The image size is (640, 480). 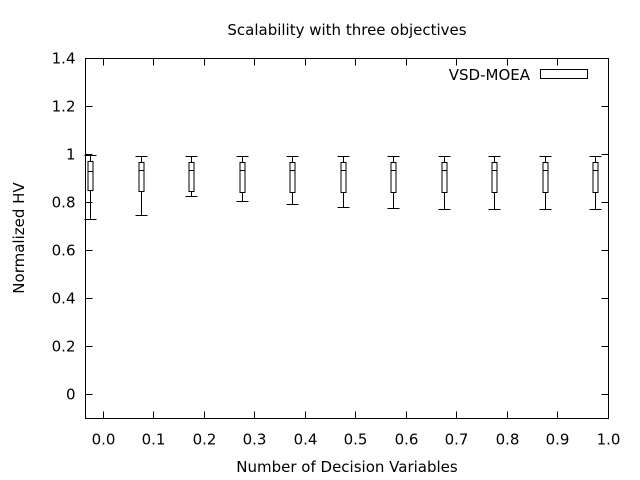 I want to click on box-0.075, so click(x=141, y=186).